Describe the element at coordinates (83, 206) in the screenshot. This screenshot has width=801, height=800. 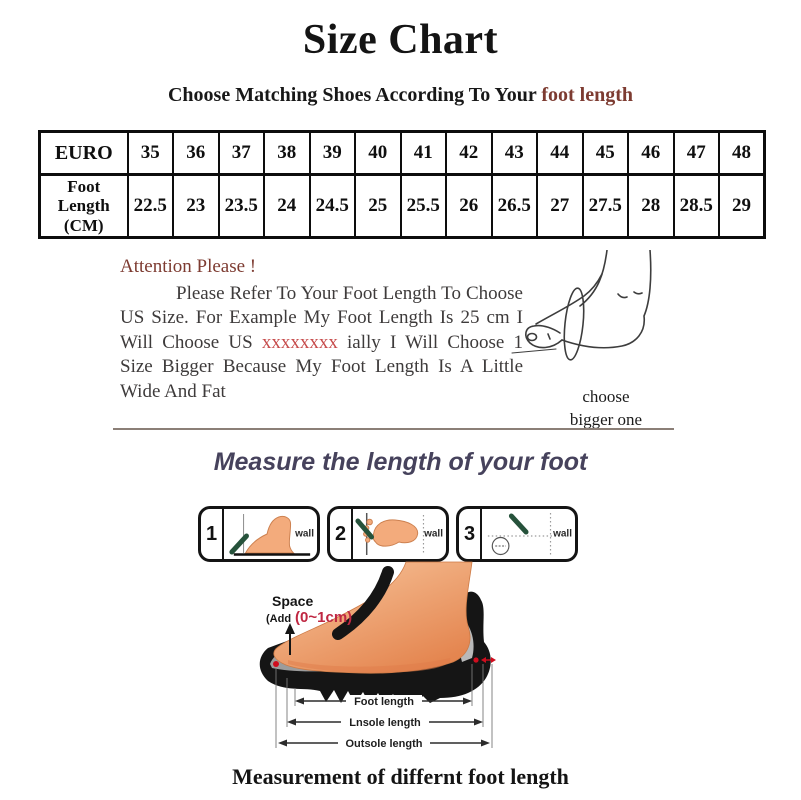
I see `table-header-foot-length: Foot Length (CM)` at that location.